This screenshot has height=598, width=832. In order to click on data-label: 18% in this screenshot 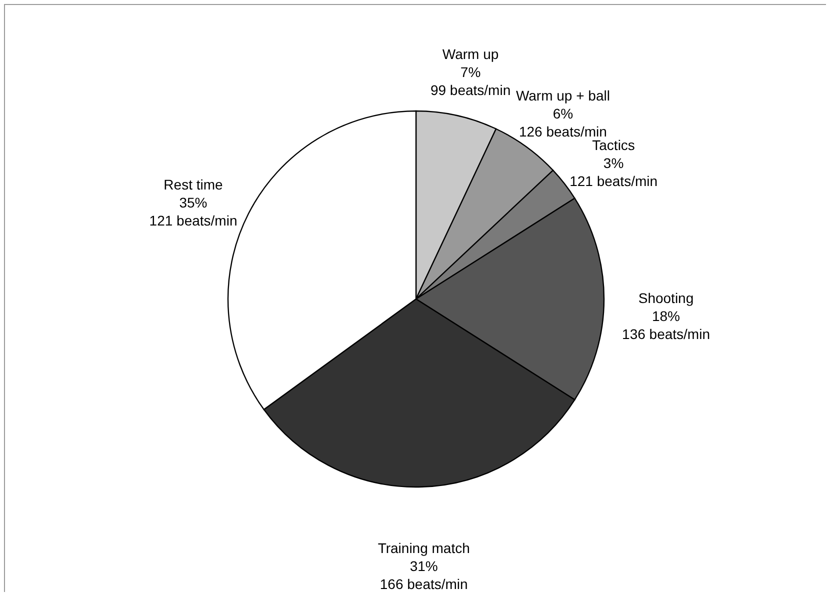, I will do `click(666, 316)`.